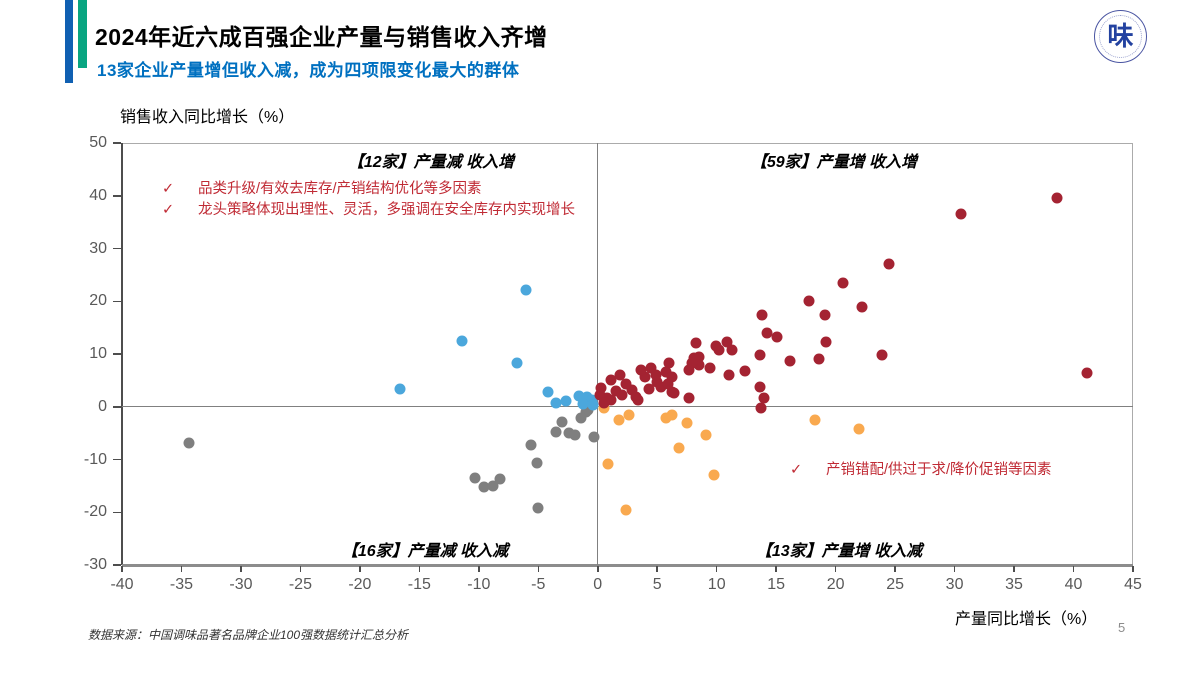 This screenshot has width=1200, height=675. Describe the element at coordinates (1073, 584) in the screenshot. I see `x-tick-label: 40` at that location.